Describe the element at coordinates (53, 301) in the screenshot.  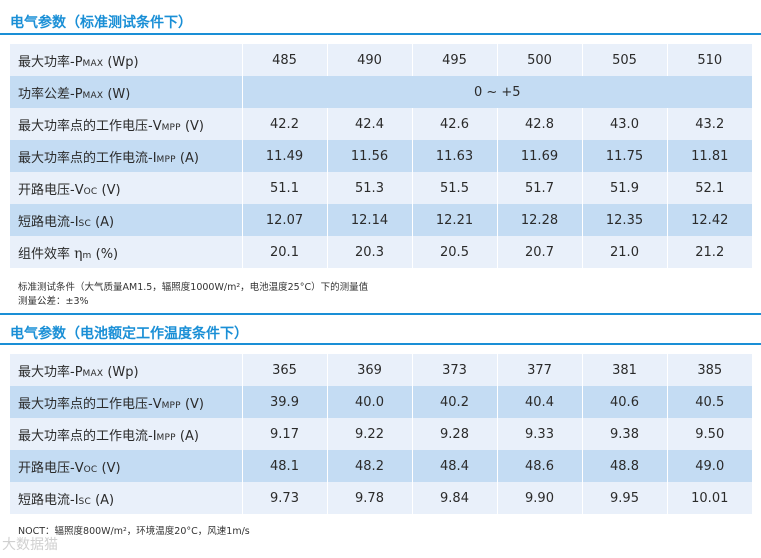
I see `stc-note-tolerance: 测量公差：±3%` at that location.